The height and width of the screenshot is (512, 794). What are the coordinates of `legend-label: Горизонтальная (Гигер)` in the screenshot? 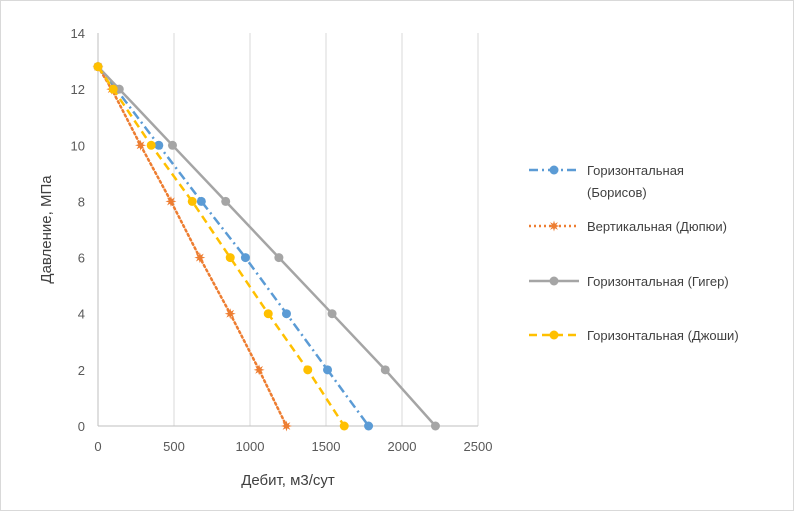 It's located at (658, 281).